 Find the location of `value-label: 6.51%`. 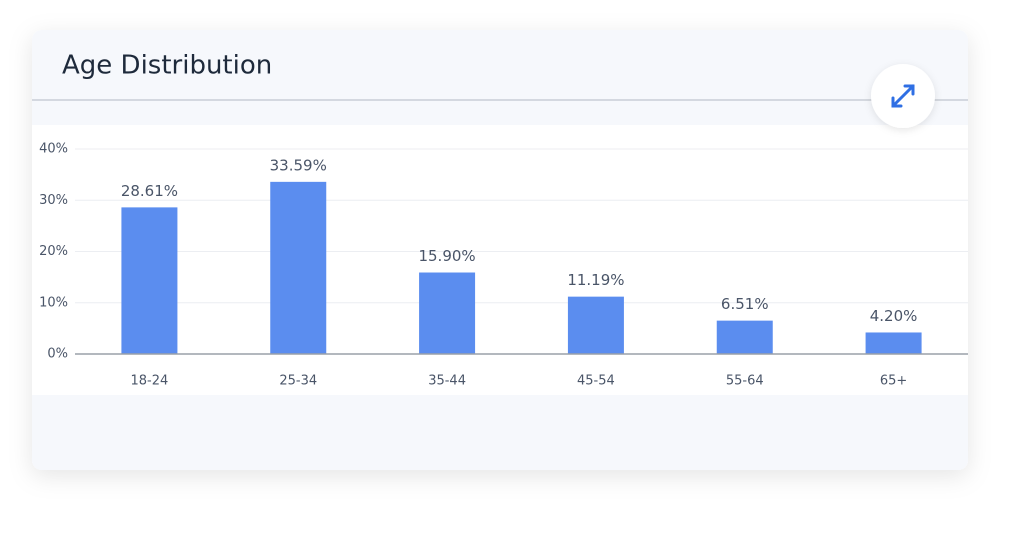

value-label: 6.51% is located at coordinates (745, 304).